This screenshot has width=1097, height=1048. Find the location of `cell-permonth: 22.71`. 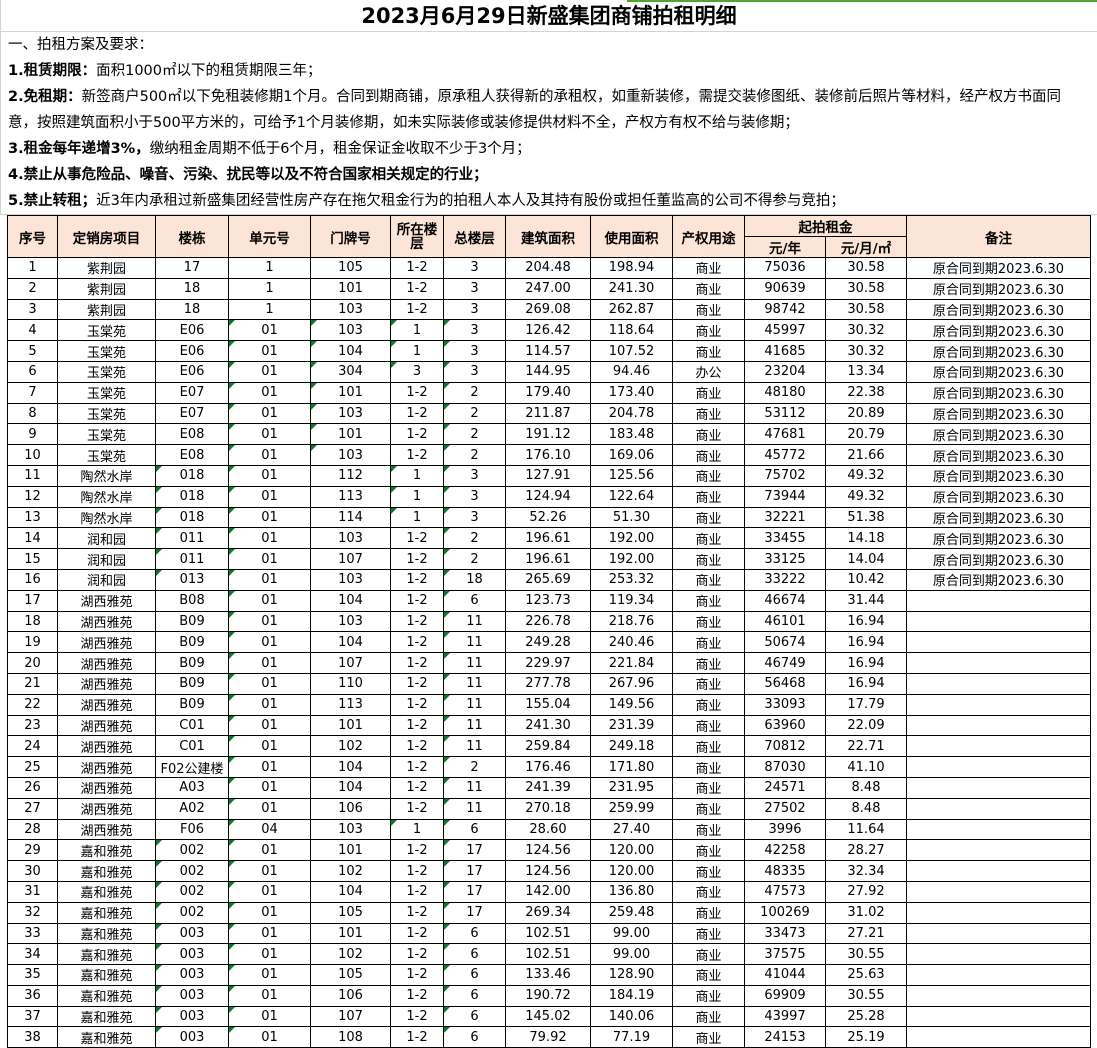

cell-permonth: 22.71 is located at coordinates (866, 746).